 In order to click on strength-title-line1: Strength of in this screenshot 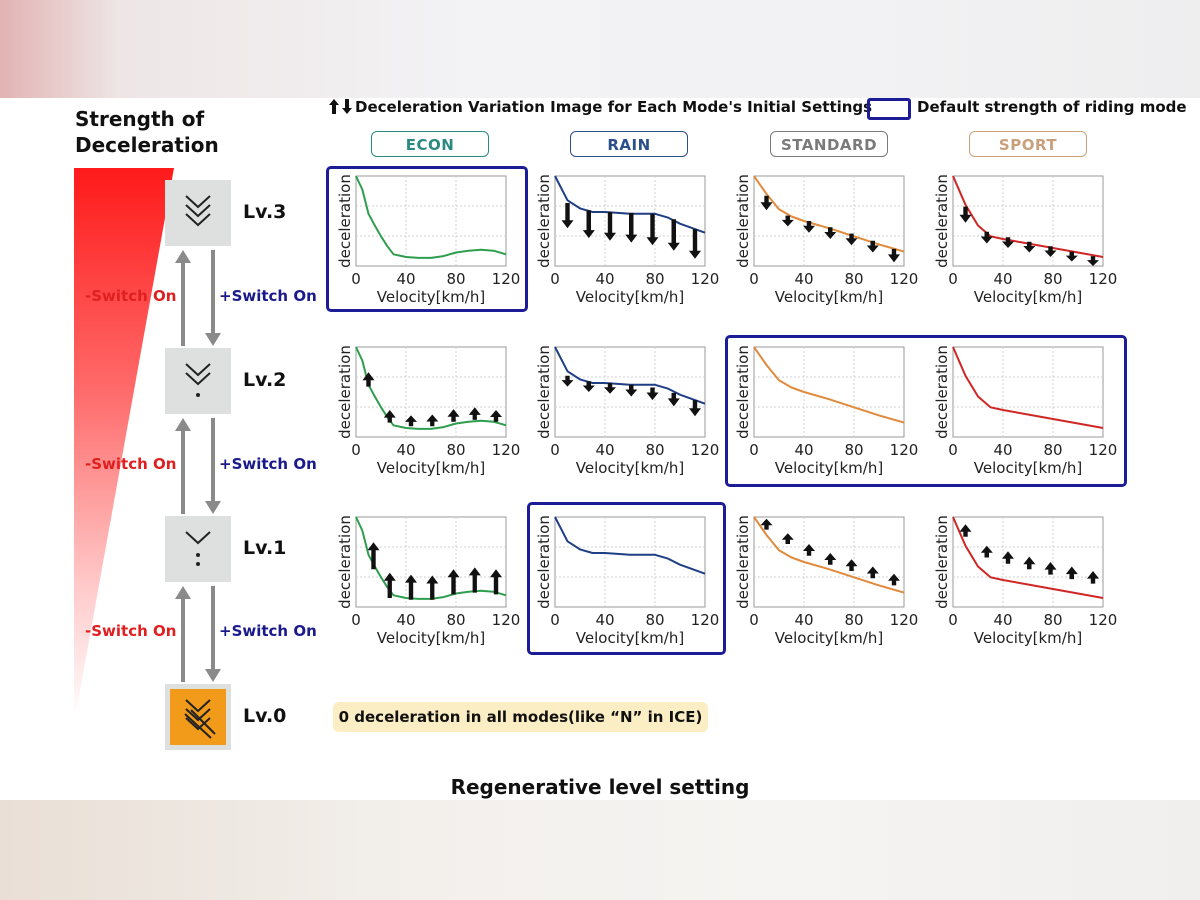, I will do `click(140, 119)`.